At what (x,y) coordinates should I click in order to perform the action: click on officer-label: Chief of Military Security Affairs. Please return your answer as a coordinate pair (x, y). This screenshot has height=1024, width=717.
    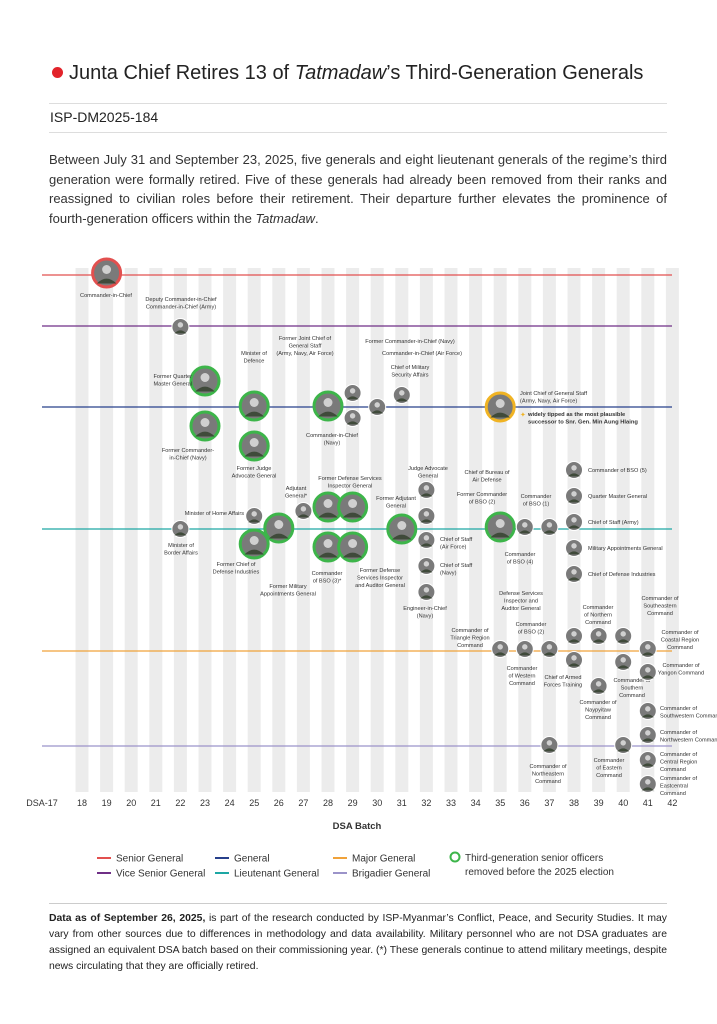
    Looking at the image, I should click on (410, 372).